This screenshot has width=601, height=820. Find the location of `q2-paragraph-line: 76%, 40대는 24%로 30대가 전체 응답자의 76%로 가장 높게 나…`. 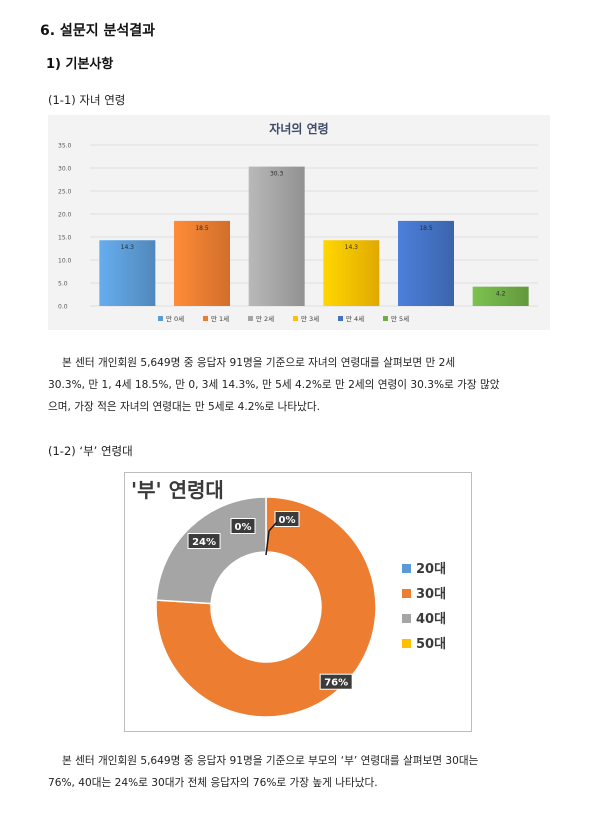

q2-paragraph-line: 76%, 40대는 24%로 30대가 전체 응답자의 76%로 가장 높게 나… is located at coordinates (213, 783).